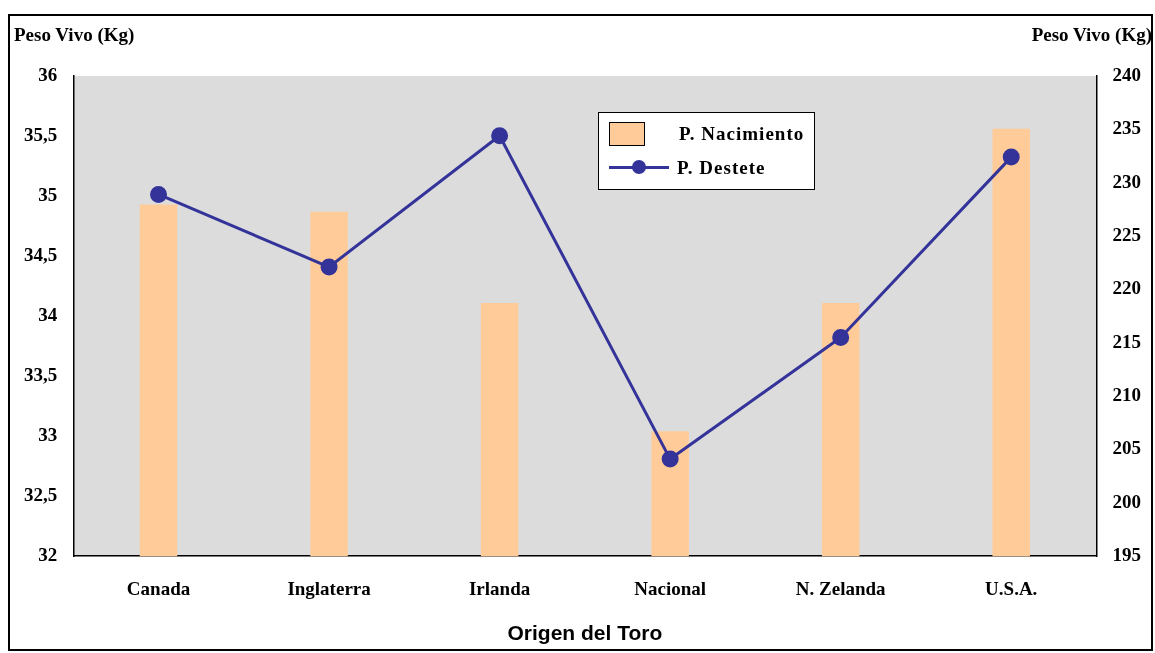 The height and width of the screenshot is (653, 1155). I want to click on y-axis-title: Peso Vivo (Kg), so click(74, 34).